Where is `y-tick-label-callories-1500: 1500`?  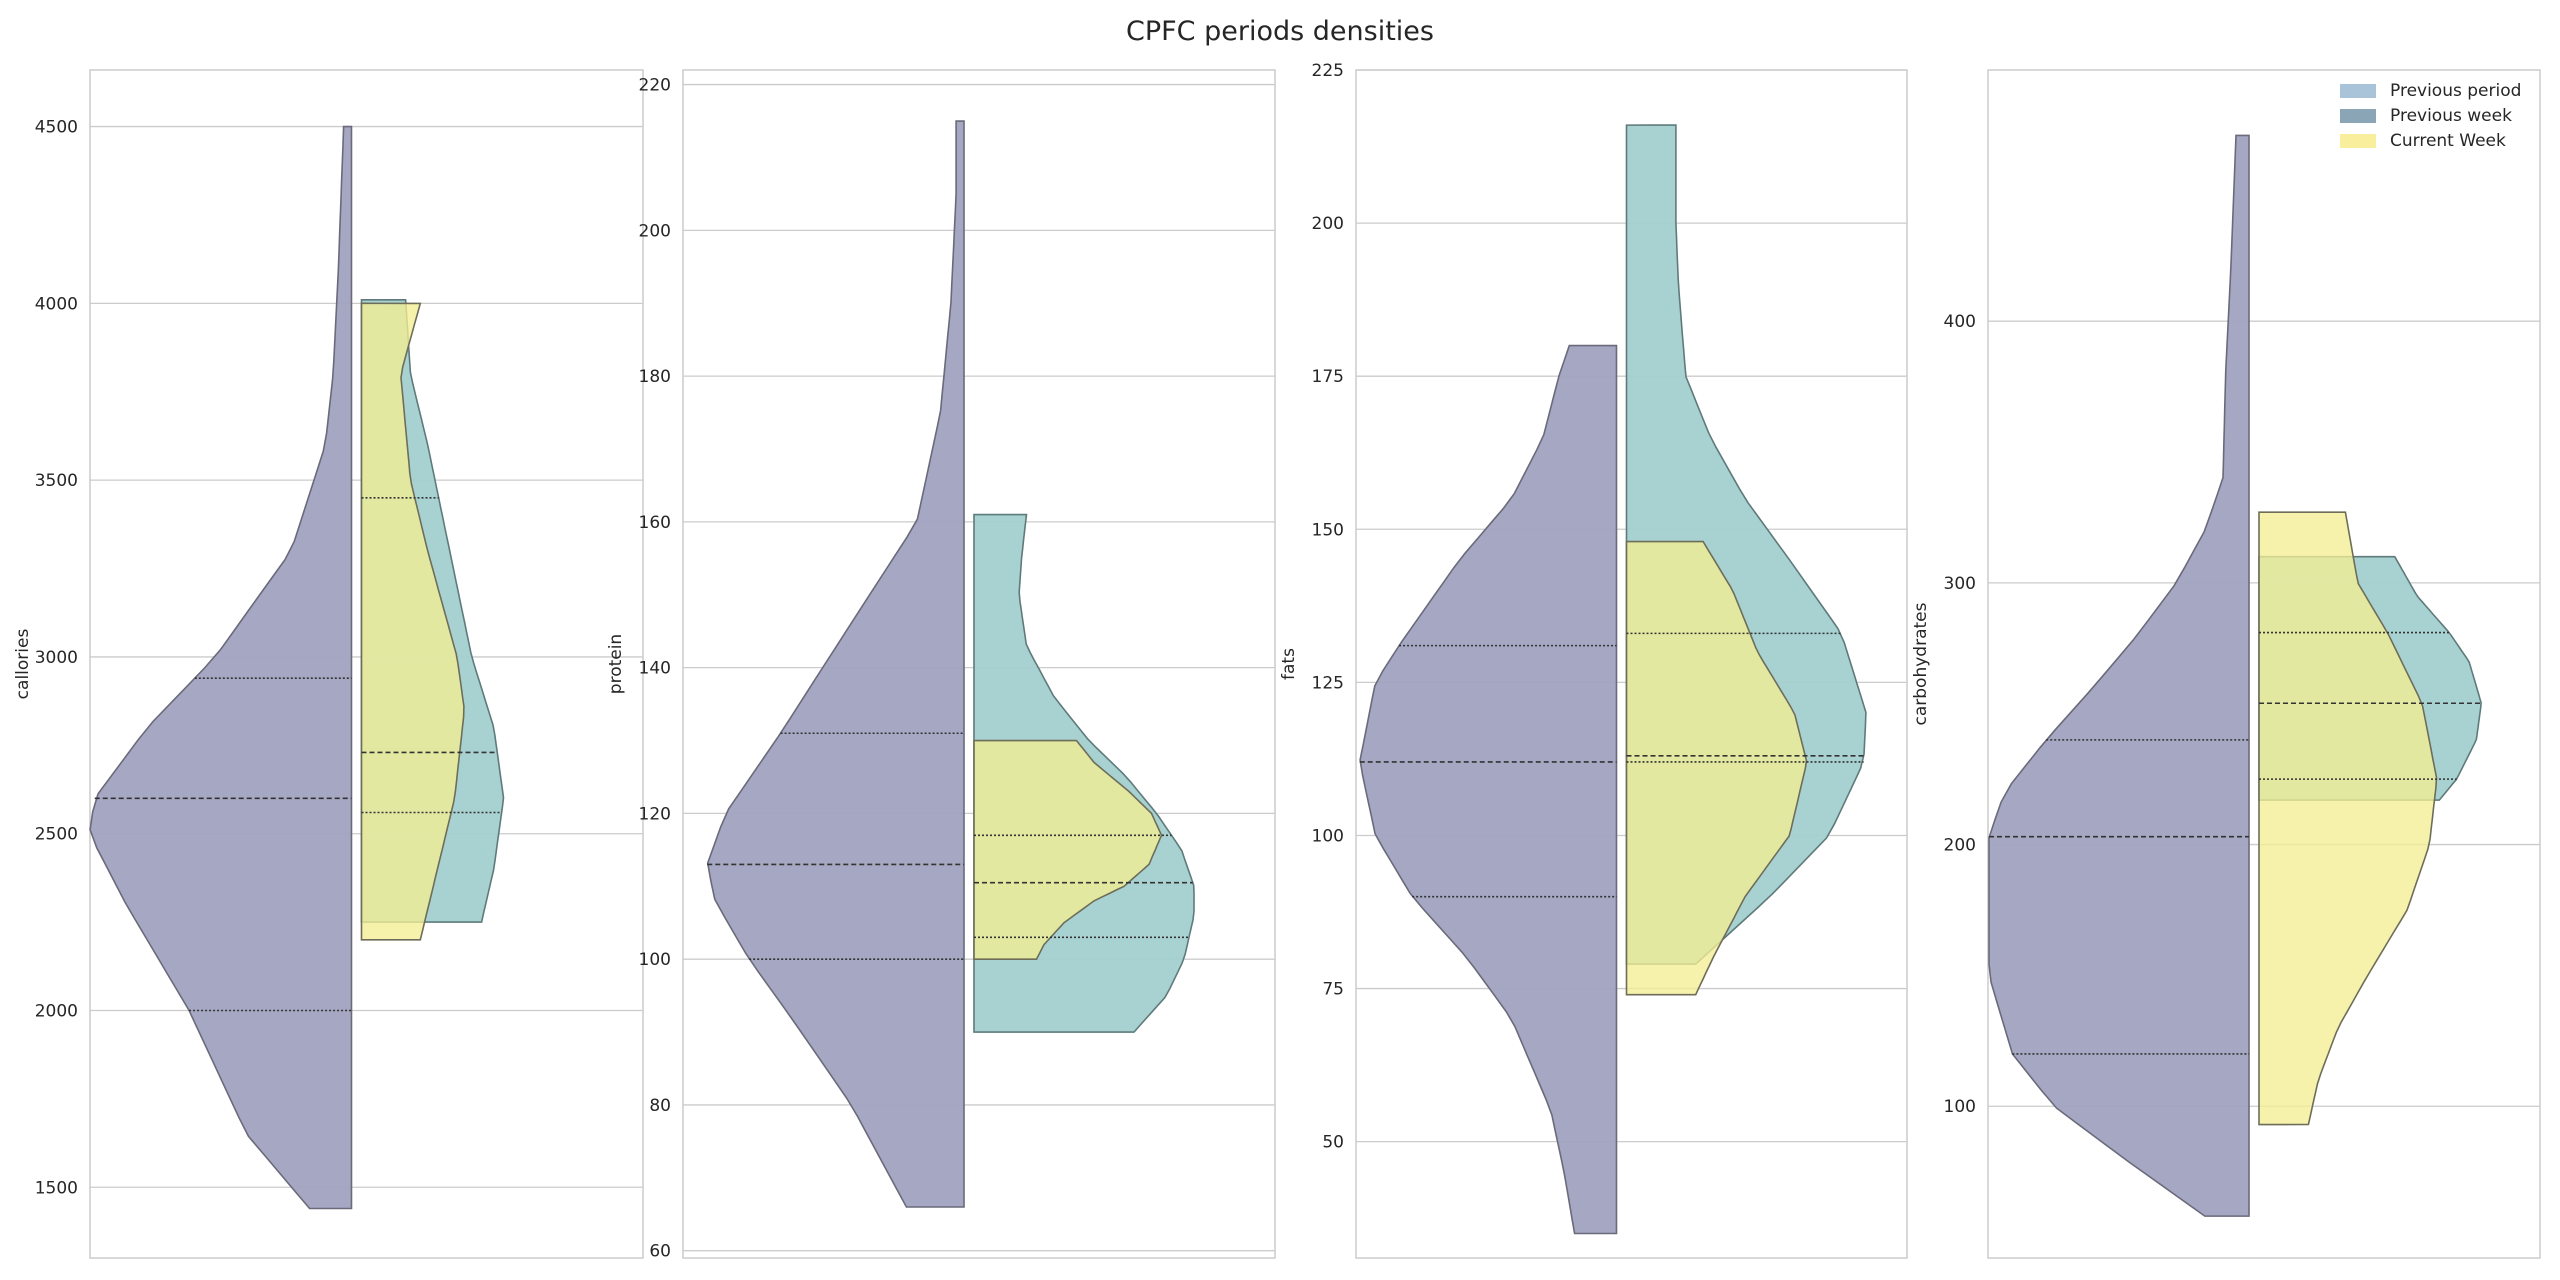 y-tick-label-callories-1500: 1500 is located at coordinates (56, 1188).